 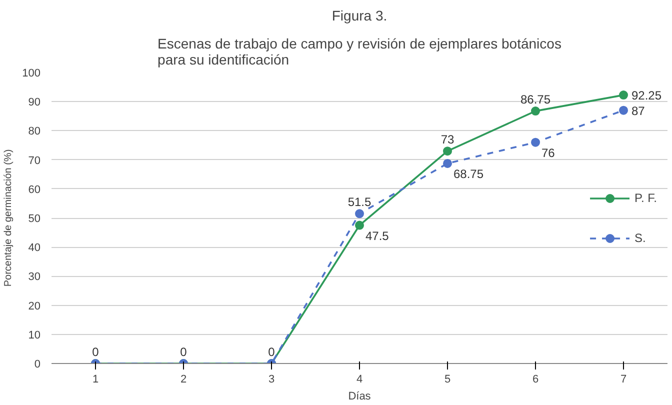 I want to click on chart-subtitle: Escenas de trabajo de campo y revisión de ejemplares botánicos para su identificación, so click(x=360, y=52).